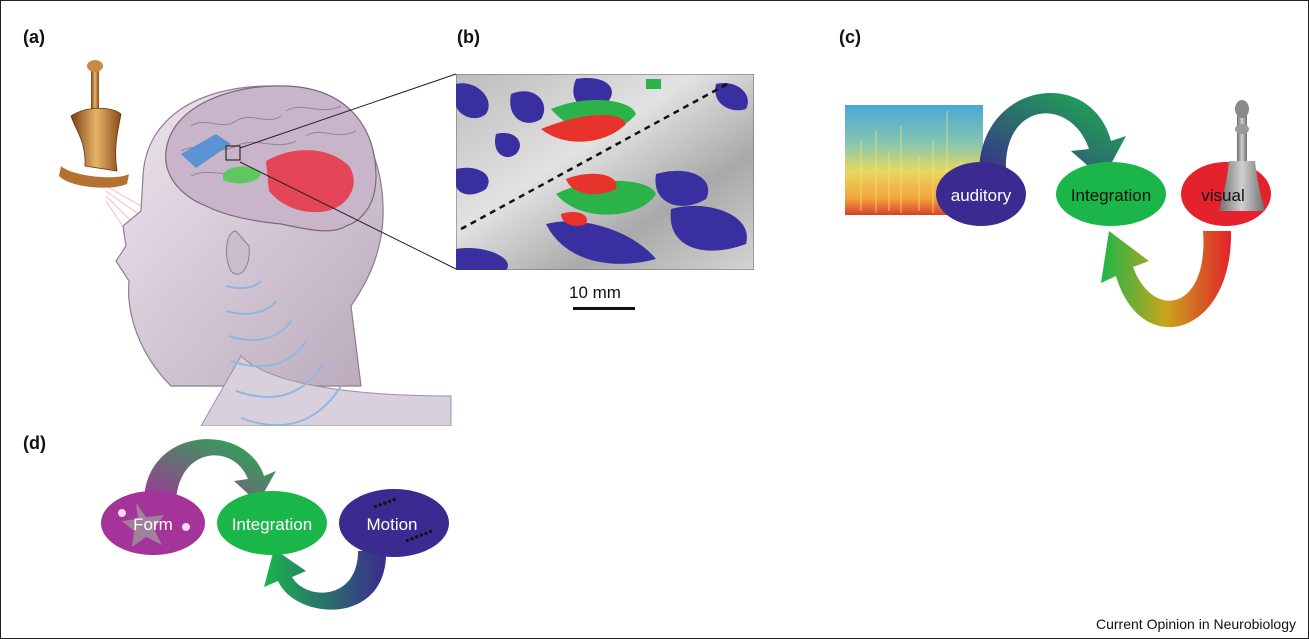  I want to click on motion-node-label: Motion, so click(391, 524).